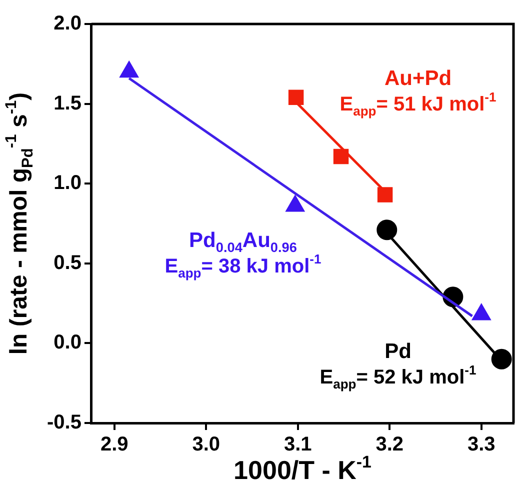 The image size is (525, 490). What do you see at coordinates (298, 445) in the screenshot?
I see `x-tick-label: 3.1` at bounding box center [298, 445].